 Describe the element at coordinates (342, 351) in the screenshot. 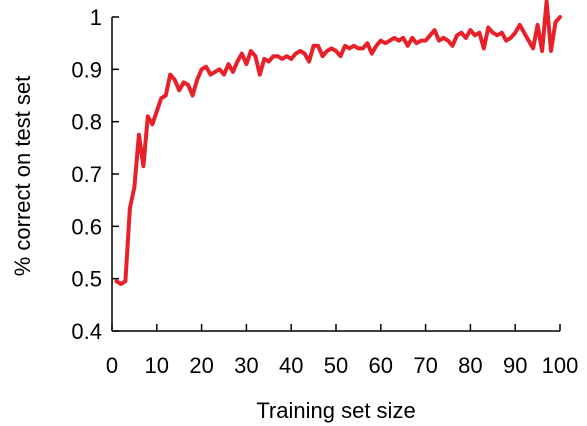

I see `x-ticks: 0 10 20 30 40 50 60 70 80 90 100` at that location.